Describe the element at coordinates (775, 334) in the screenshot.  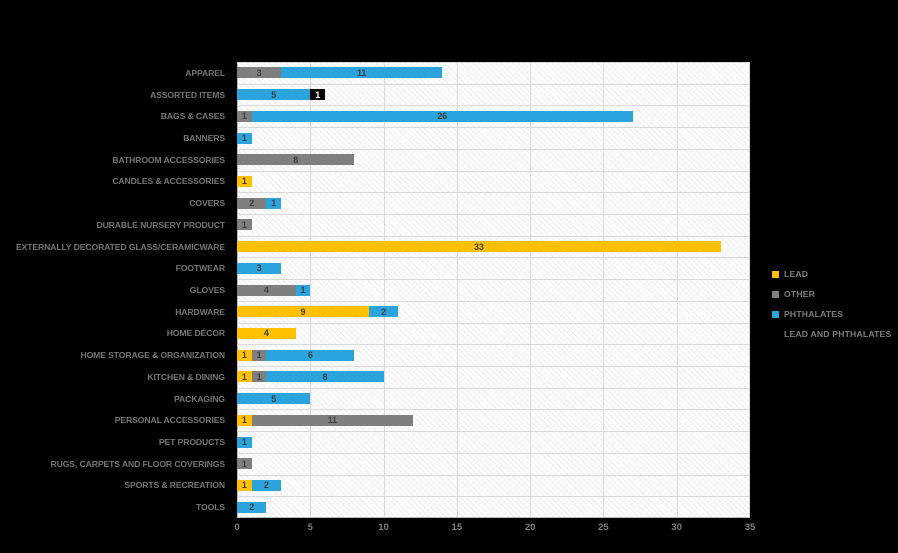
I see `legend-swatch-lead-and-phthalates` at that location.